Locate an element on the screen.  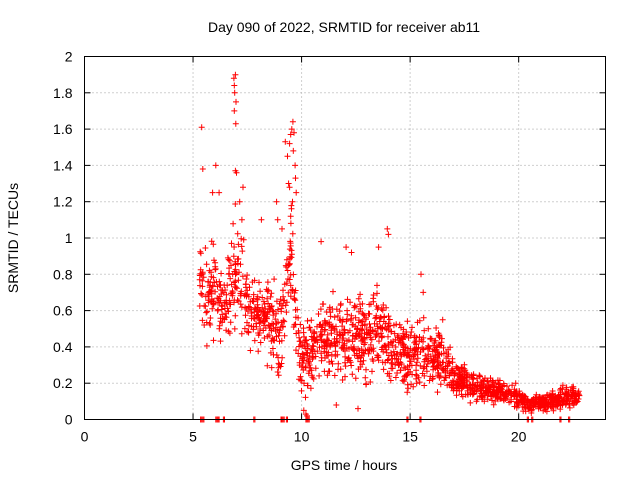
x-axis-label: GPS time / hours is located at coordinates (344, 465).